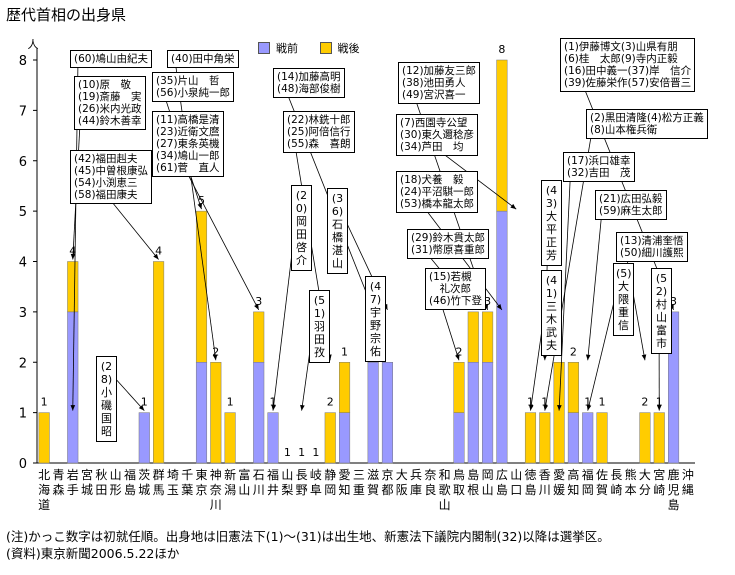  What do you see at coordinates (302, 475) in the screenshot?
I see `x-tick-label: 長` at bounding box center [302, 475].